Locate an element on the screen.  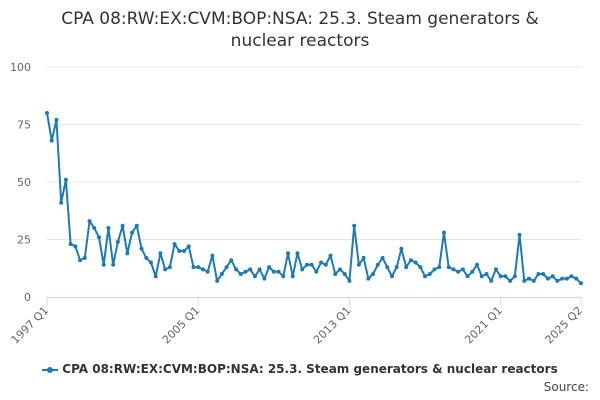
y-tick-label: 50 is located at coordinates (24, 182).